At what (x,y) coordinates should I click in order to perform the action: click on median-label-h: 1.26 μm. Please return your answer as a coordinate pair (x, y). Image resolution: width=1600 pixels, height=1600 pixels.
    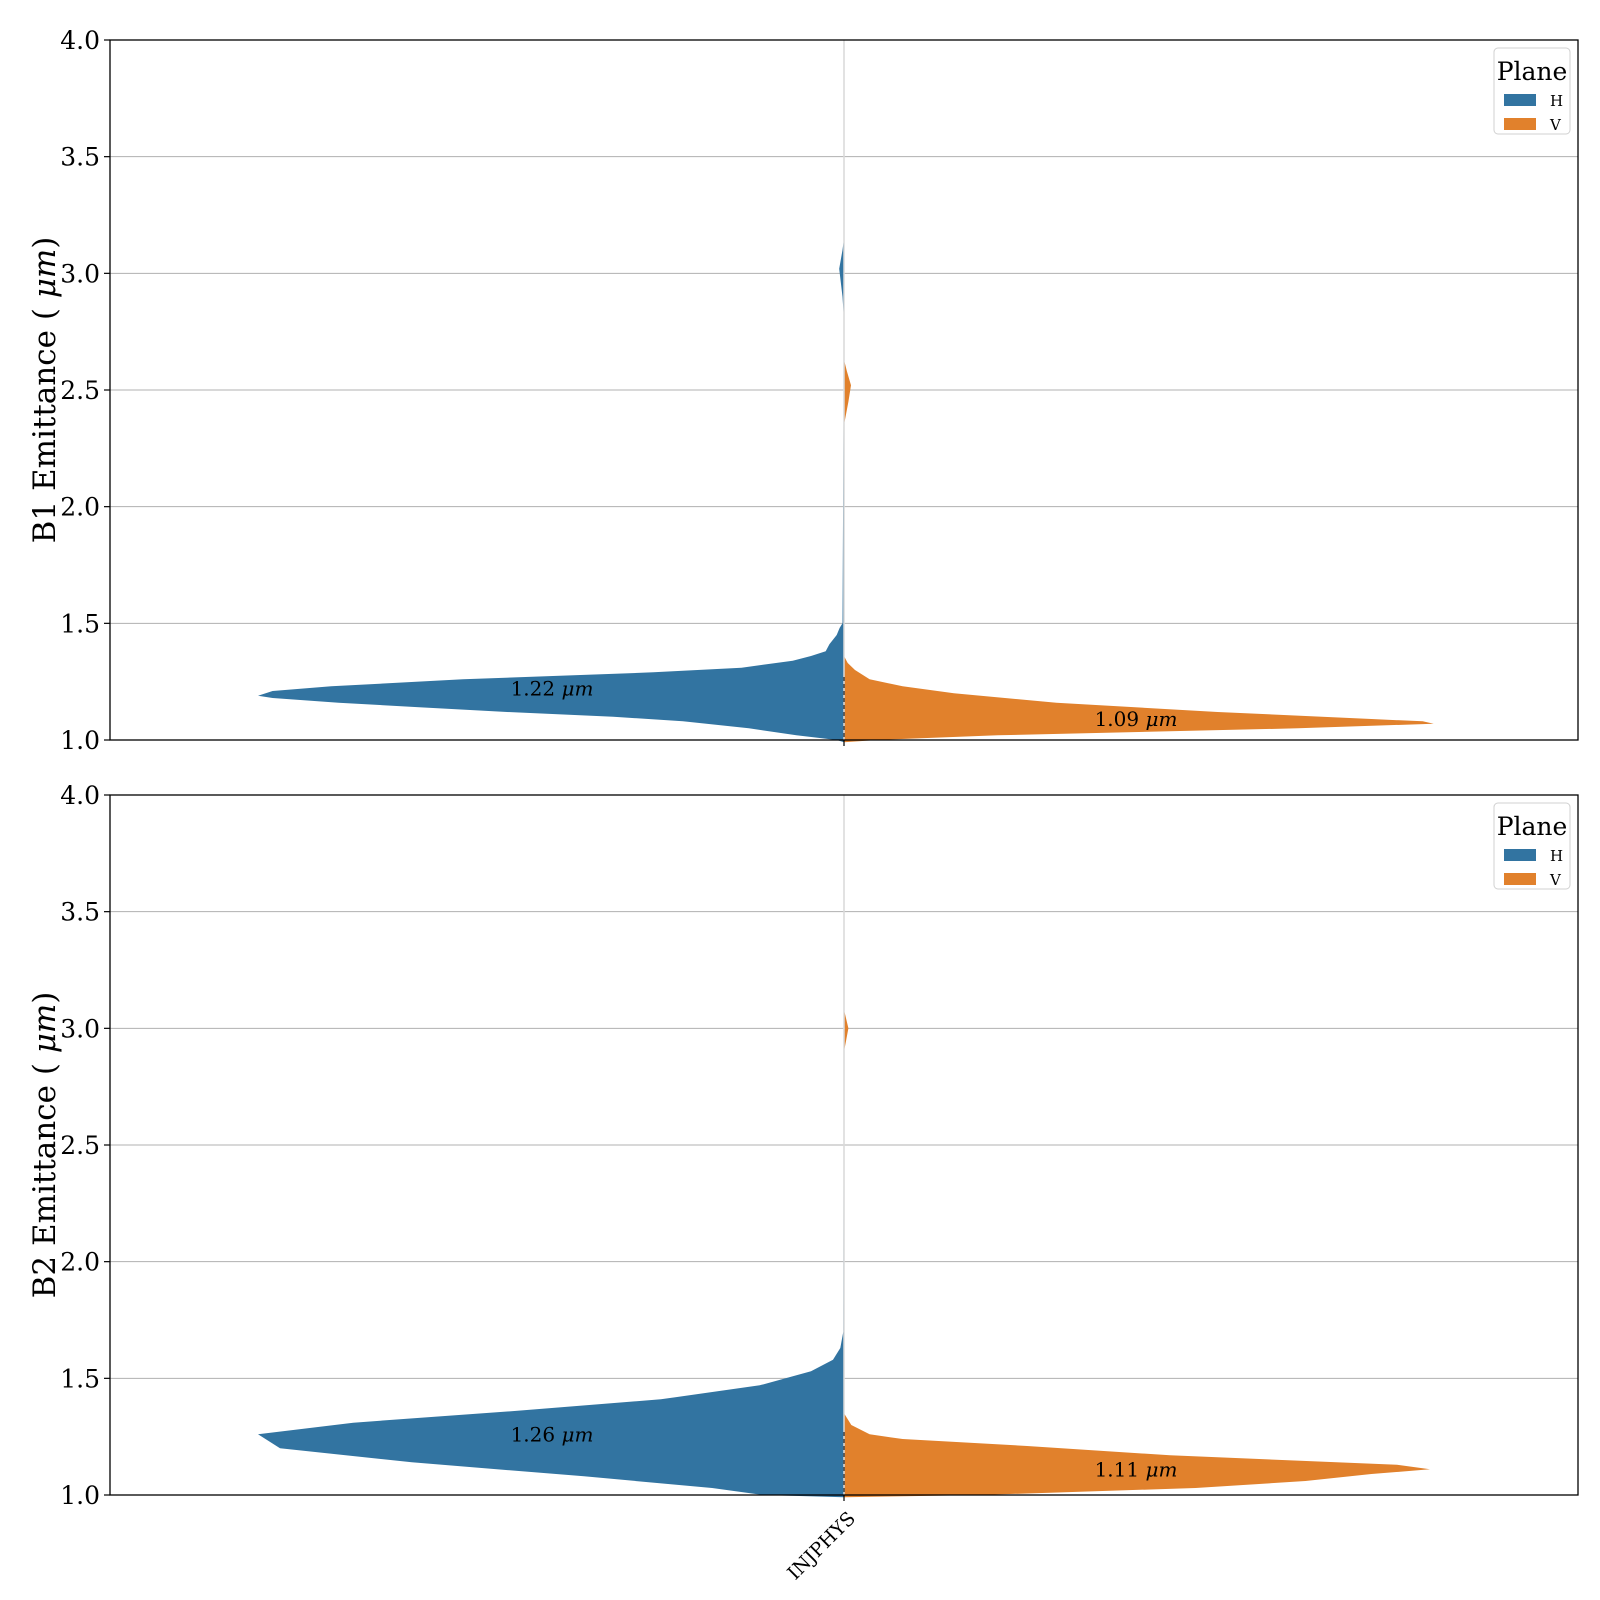
    Looking at the image, I should click on (552, 1434).